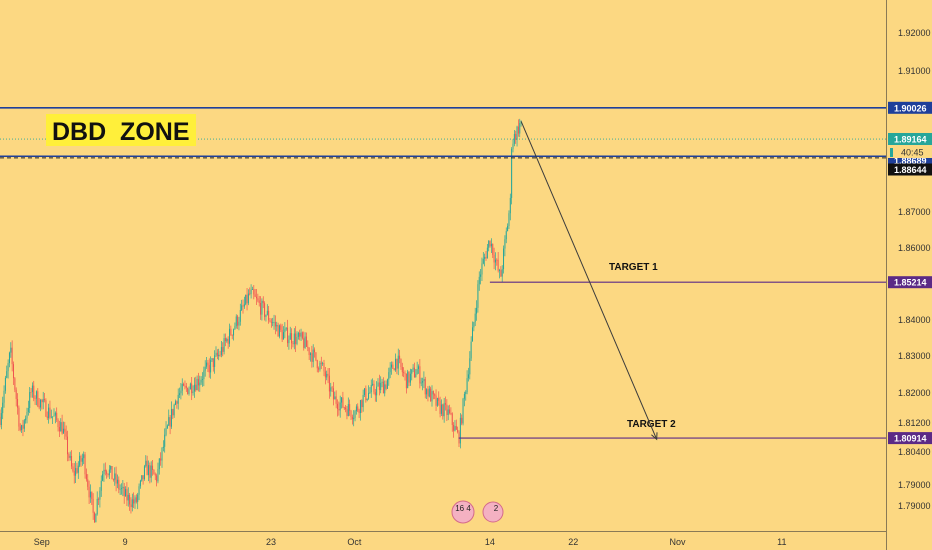 This screenshot has width=932, height=550. What do you see at coordinates (910, 140) in the screenshot?
I see `current-price-tag: 1.89164` at bounding box center [910, 140].